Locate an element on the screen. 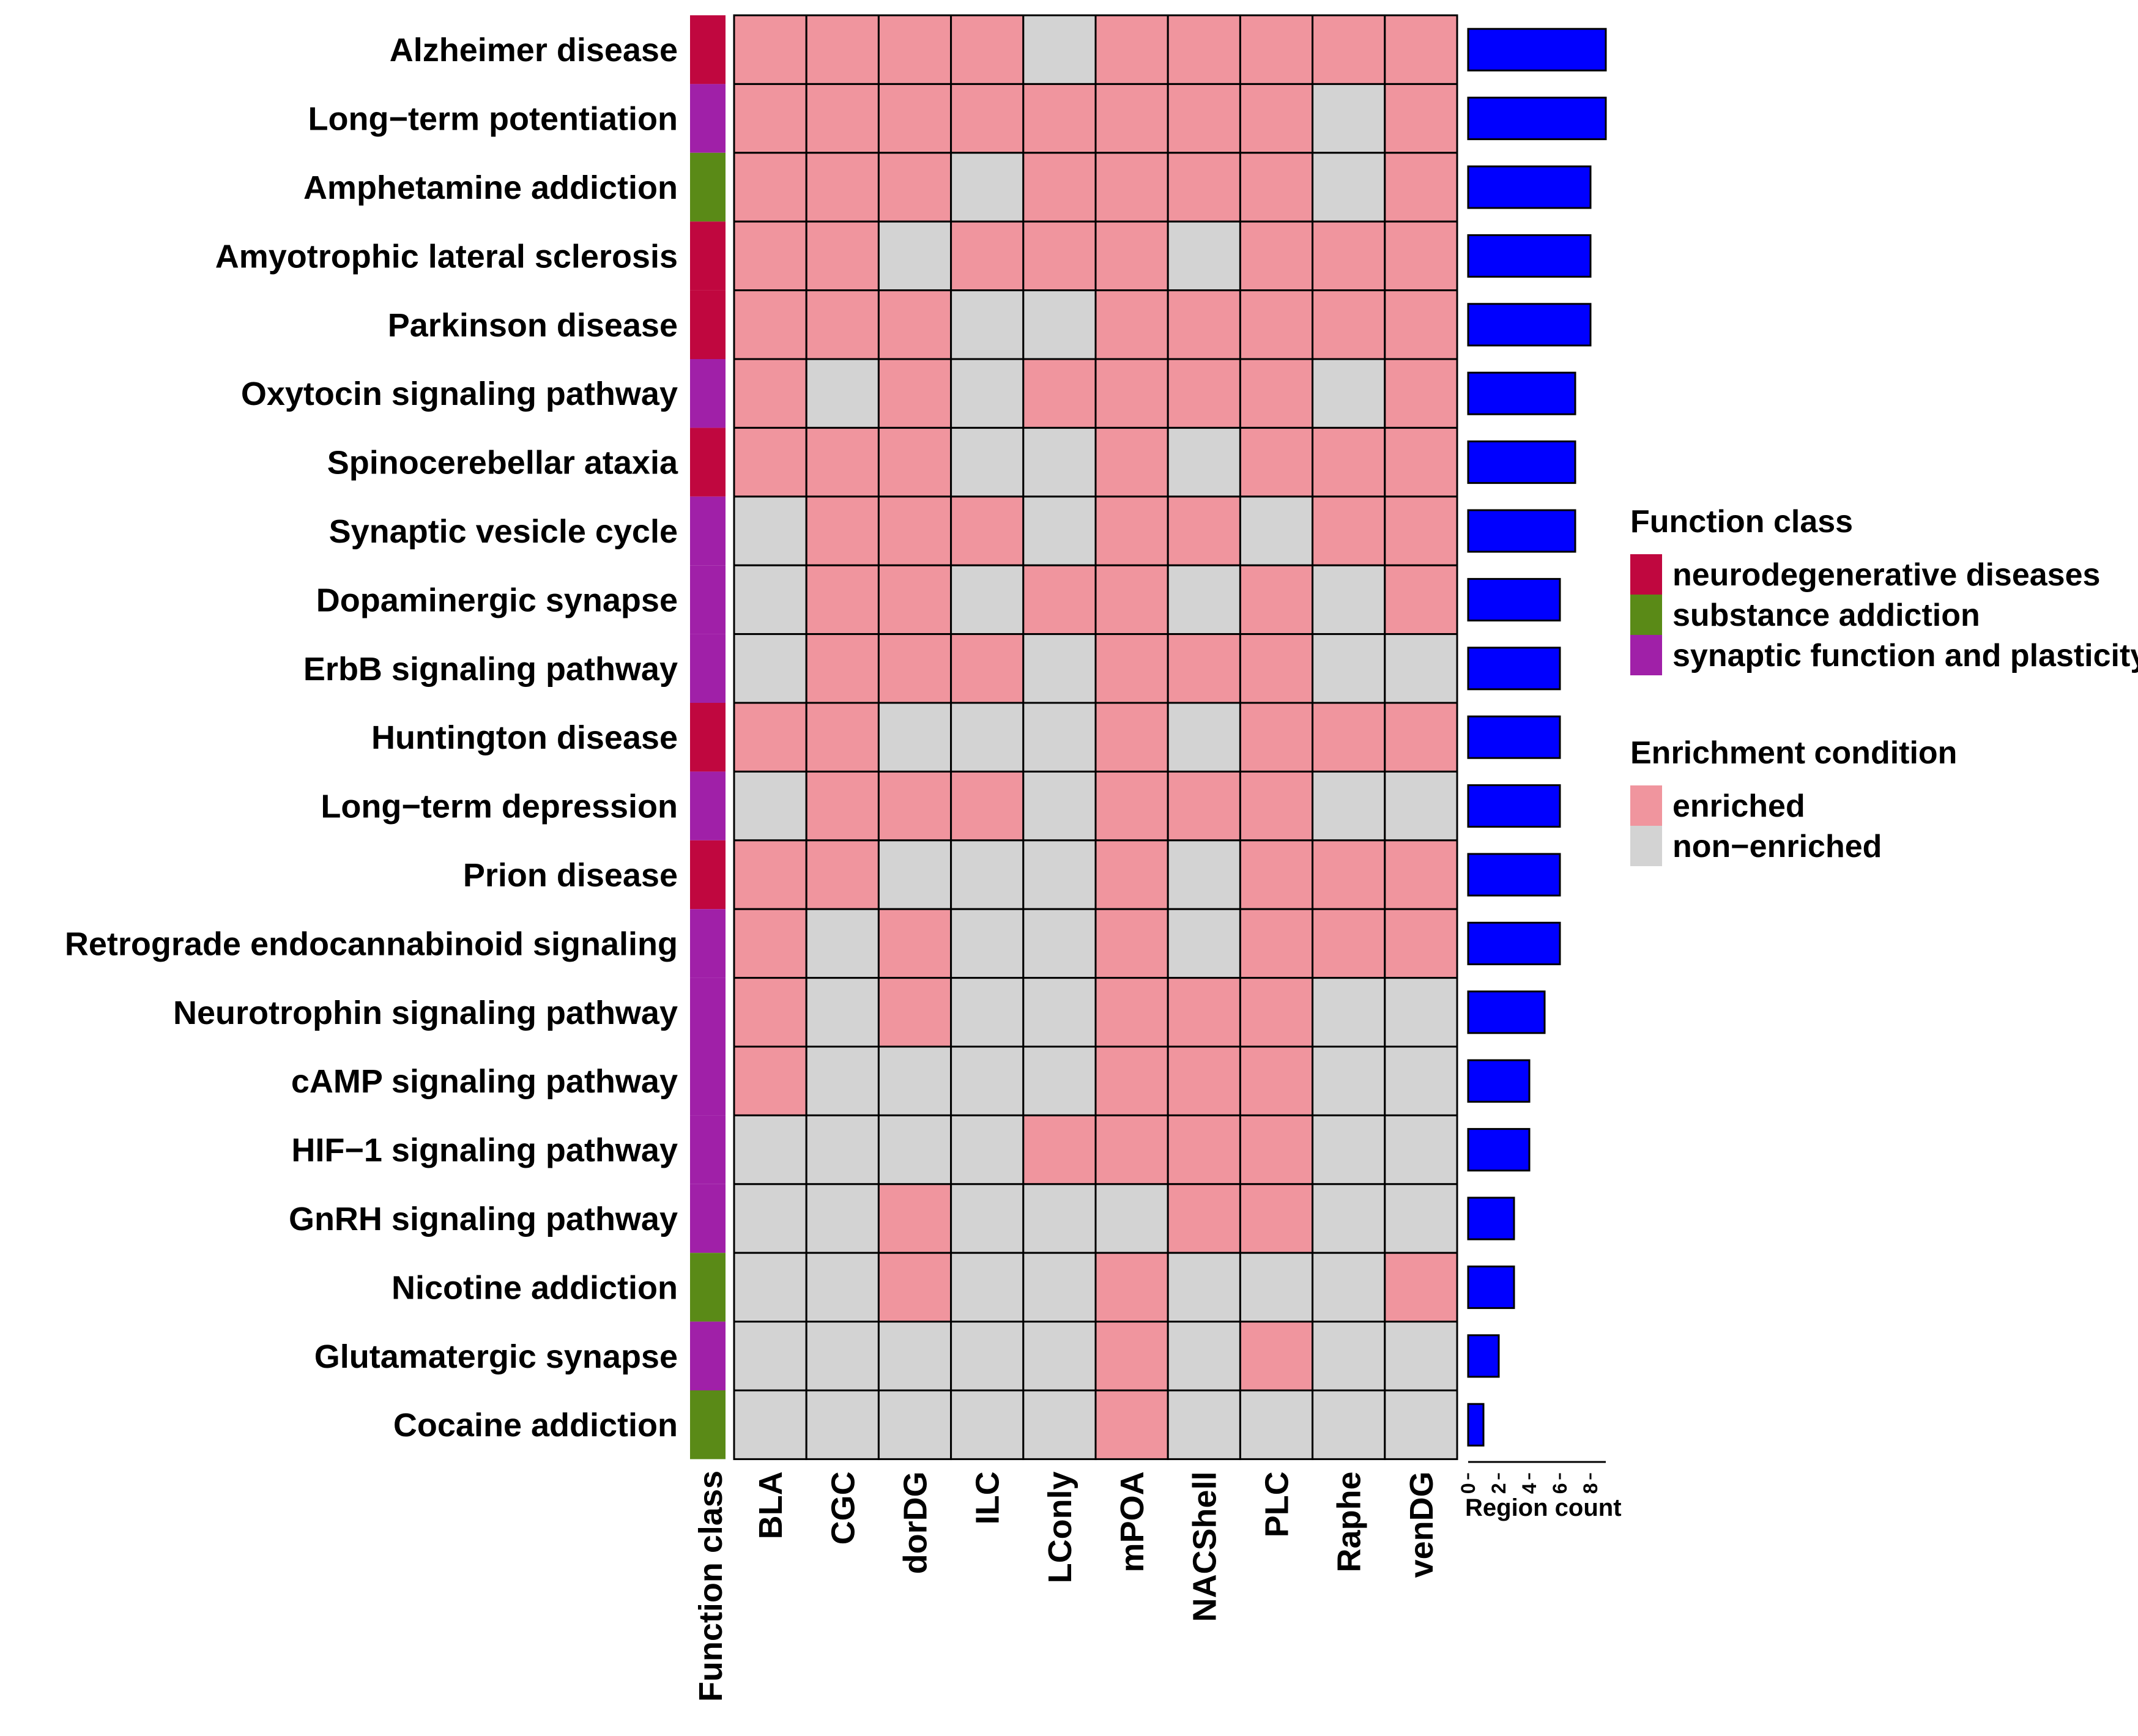 The width and height of the screenshot is (2138, 1736). heat-cell-amyotrophic-lateral-sclerosis-vendg is located at coordinates (1421, 256).